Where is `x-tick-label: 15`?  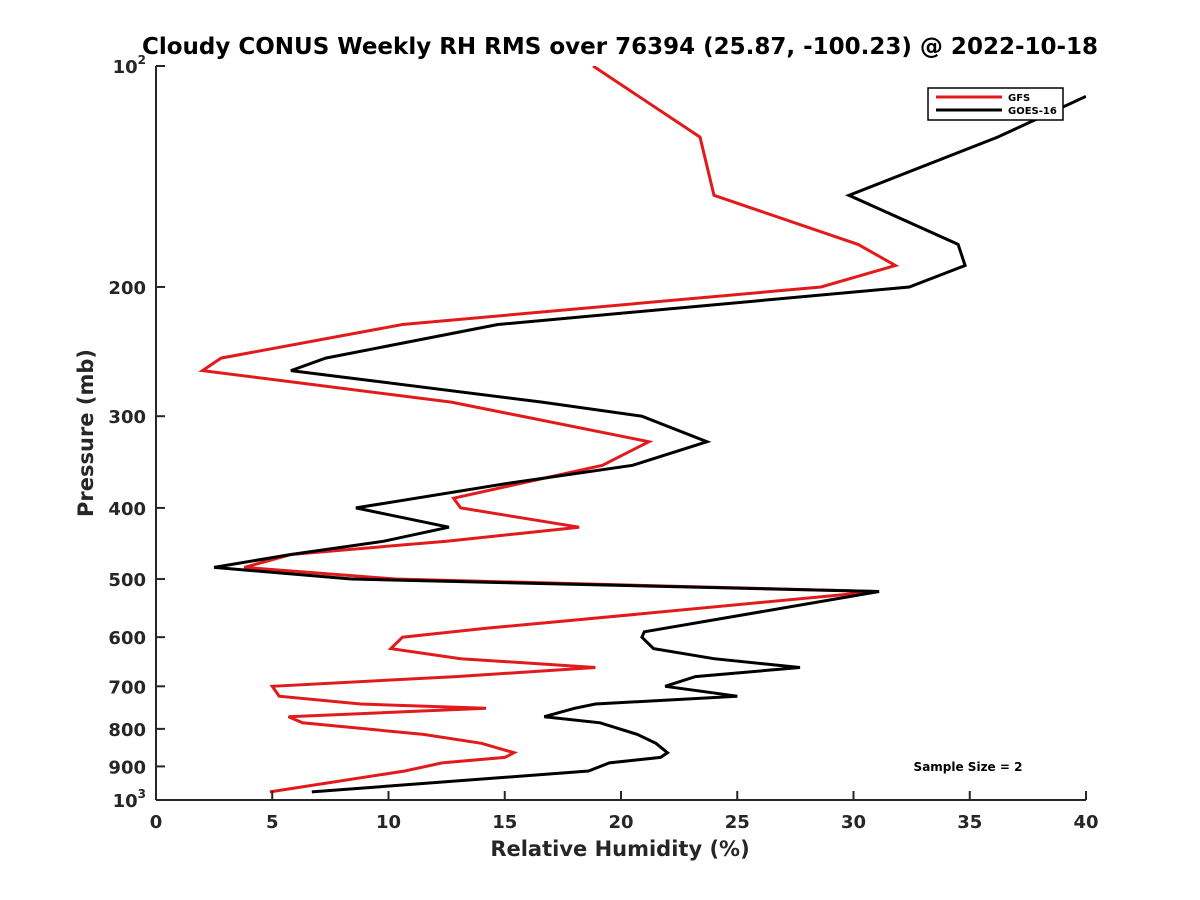 x-tick-label: 15 is located at coordinates (504, 822).